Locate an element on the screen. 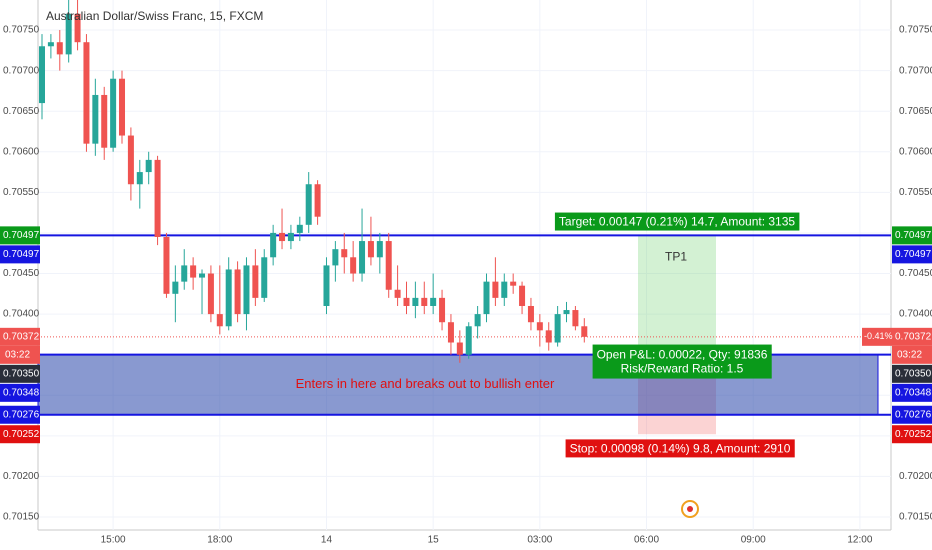 Image resolution: width=932 pixels, height=550 pixels. x-tick-label: 12:00 is located at coordinates (859, 540).